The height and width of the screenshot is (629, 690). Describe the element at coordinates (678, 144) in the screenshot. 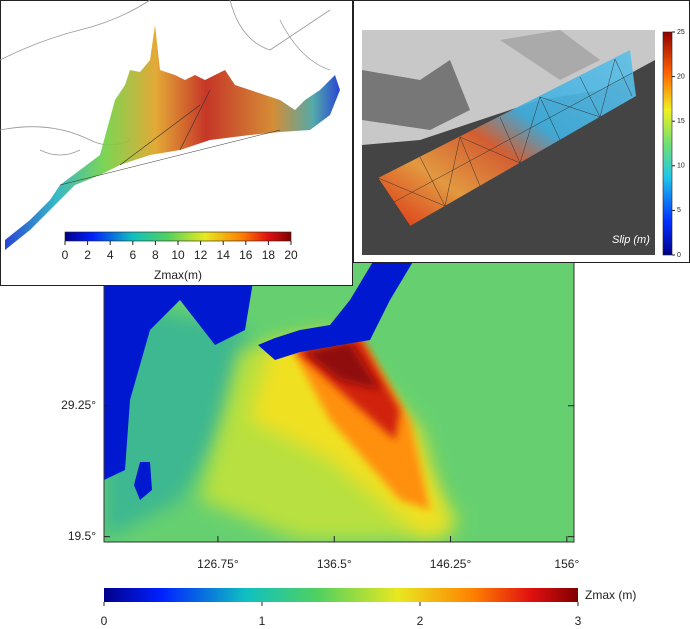

I see `colorbar-axis: 0 5 10 15 20 25` at that location.